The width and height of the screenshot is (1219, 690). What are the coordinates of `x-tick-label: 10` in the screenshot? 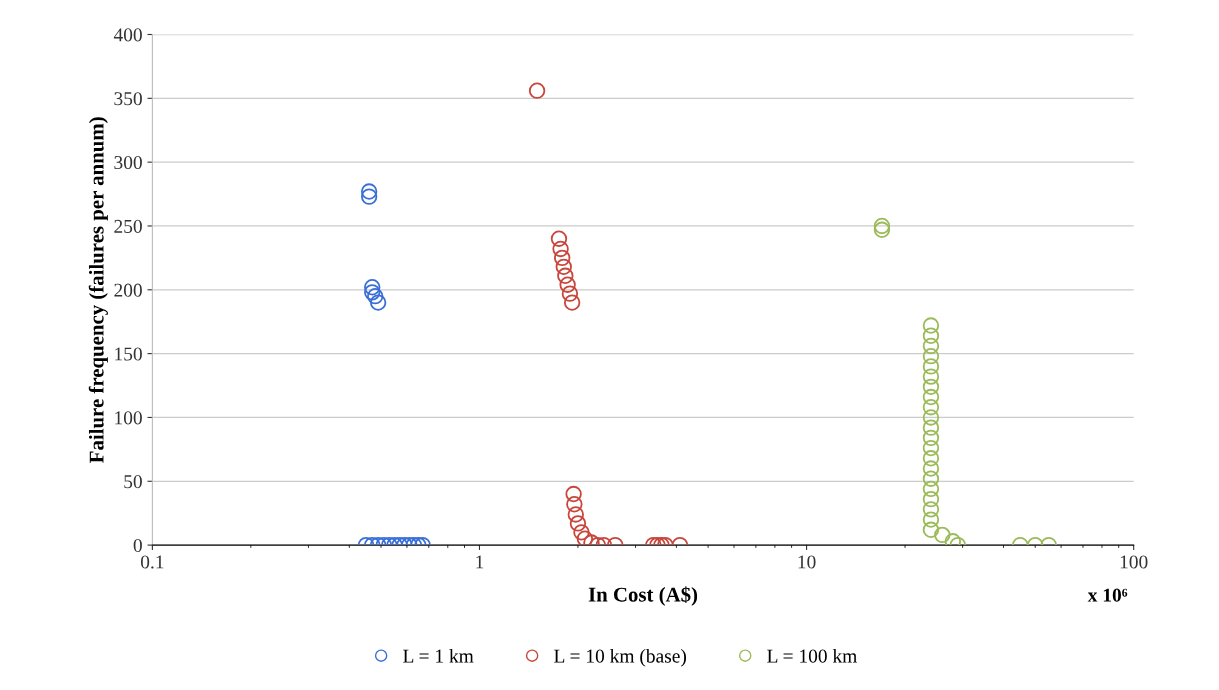 It's located at (807, 562).